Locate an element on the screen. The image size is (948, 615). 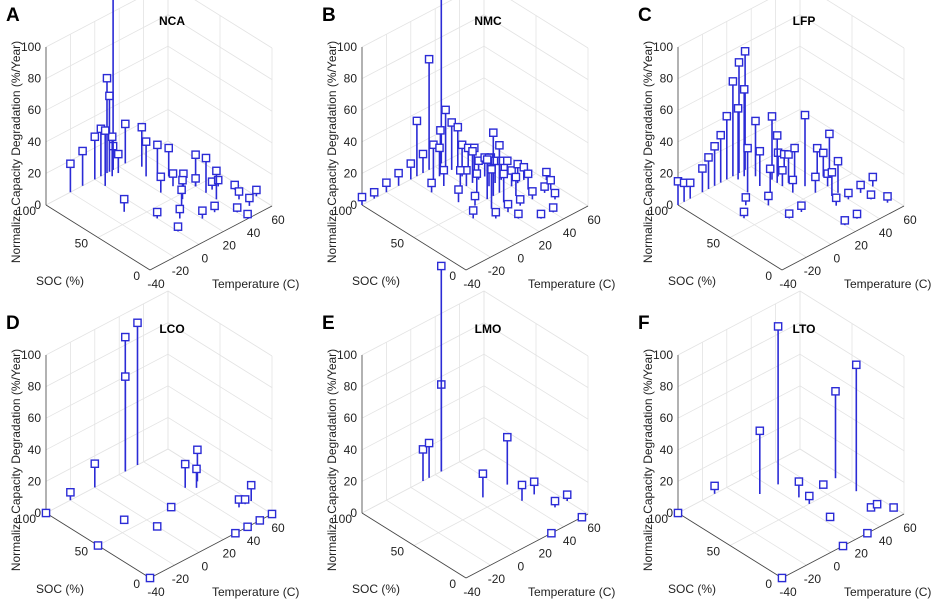
panel-letter: E is located at coordinates (328, 323).